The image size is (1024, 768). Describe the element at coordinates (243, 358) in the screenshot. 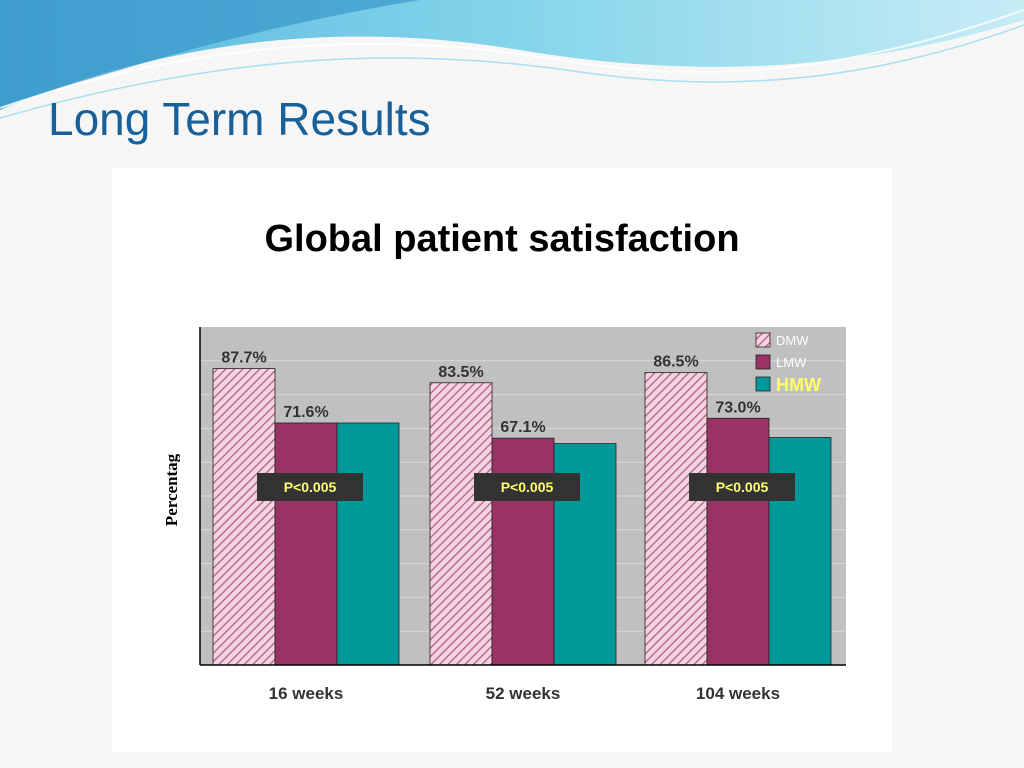

I see `data-label-dmw-1: 87.7%` at that location.